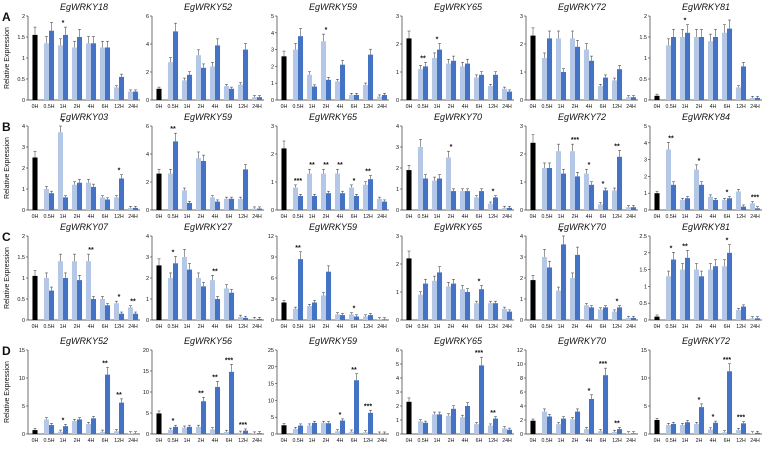 Image resolution: width=780 pixels, height=449 pixels. I want to click on panel-A-5: EgWRKY72 0 1 2 3 0H 0.5H 1H 2H 4H 6H 12H 24H, so click(579, 56).